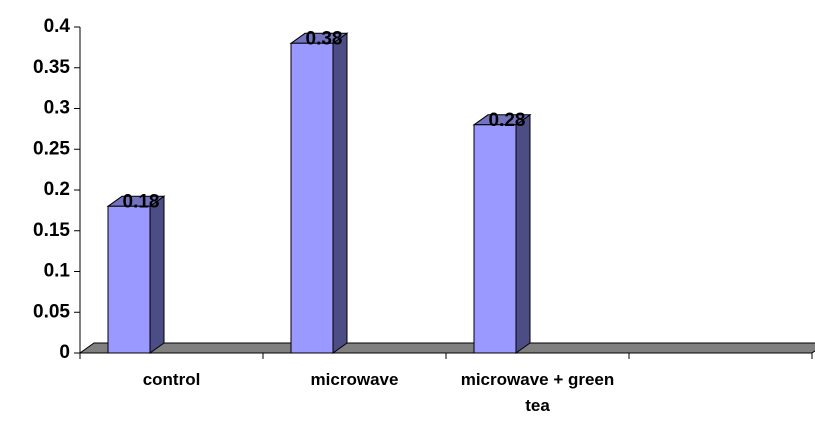  Describe the element at coordinates (57, 108) in the screenshot. I see `y-tick-label: 0.3` at that location.